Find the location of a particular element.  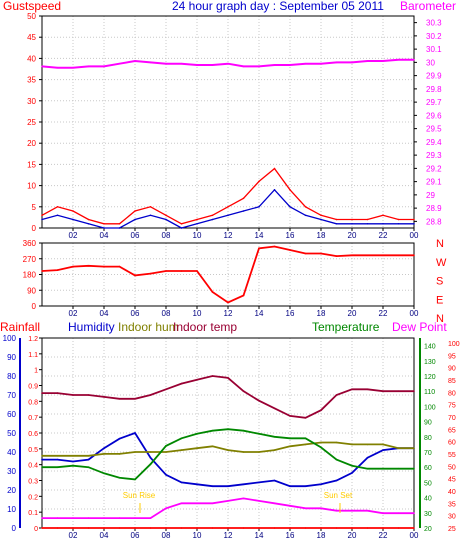

rainfall-label: Rainfall is located at coordinates (20, 327).